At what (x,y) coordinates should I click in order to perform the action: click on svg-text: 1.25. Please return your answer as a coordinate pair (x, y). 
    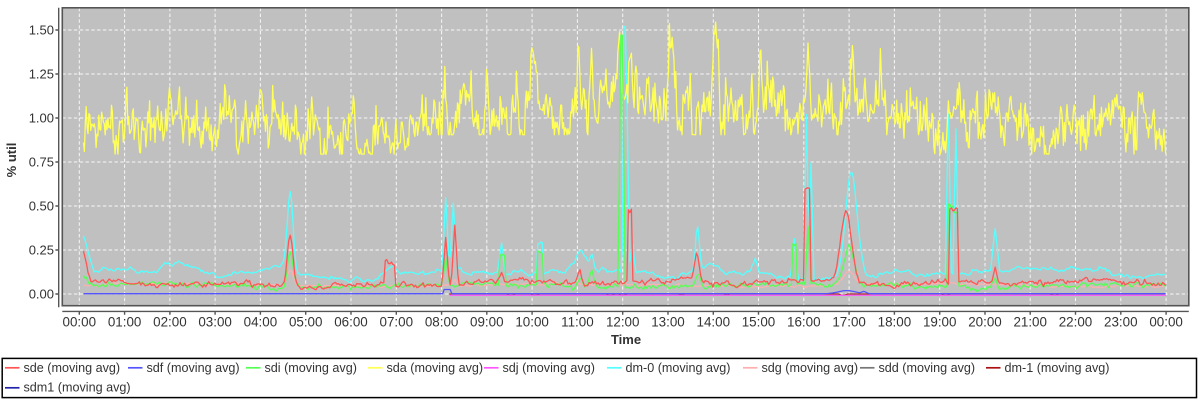
    Looking at the image, I should click on (41, 74).